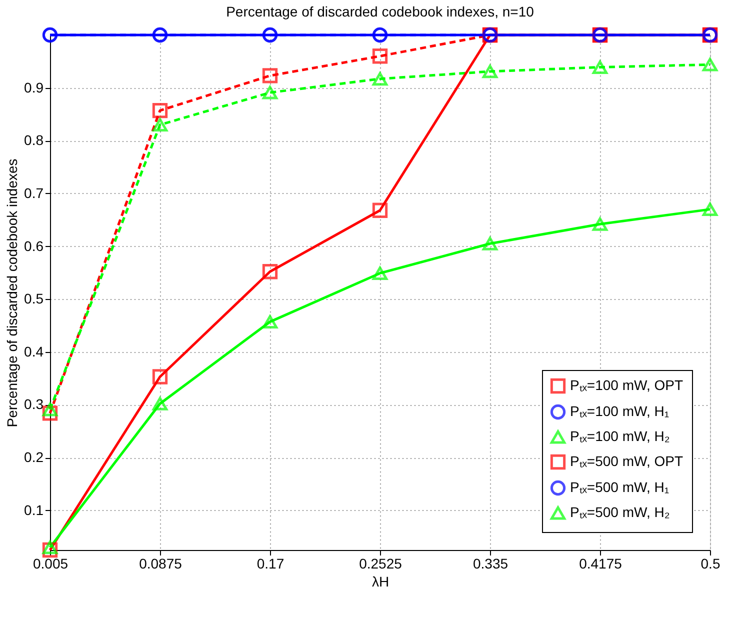  Describe the element at coordinates (160, 564) in the screenshot. I see `x-tick-label: 0.0875` at that location.